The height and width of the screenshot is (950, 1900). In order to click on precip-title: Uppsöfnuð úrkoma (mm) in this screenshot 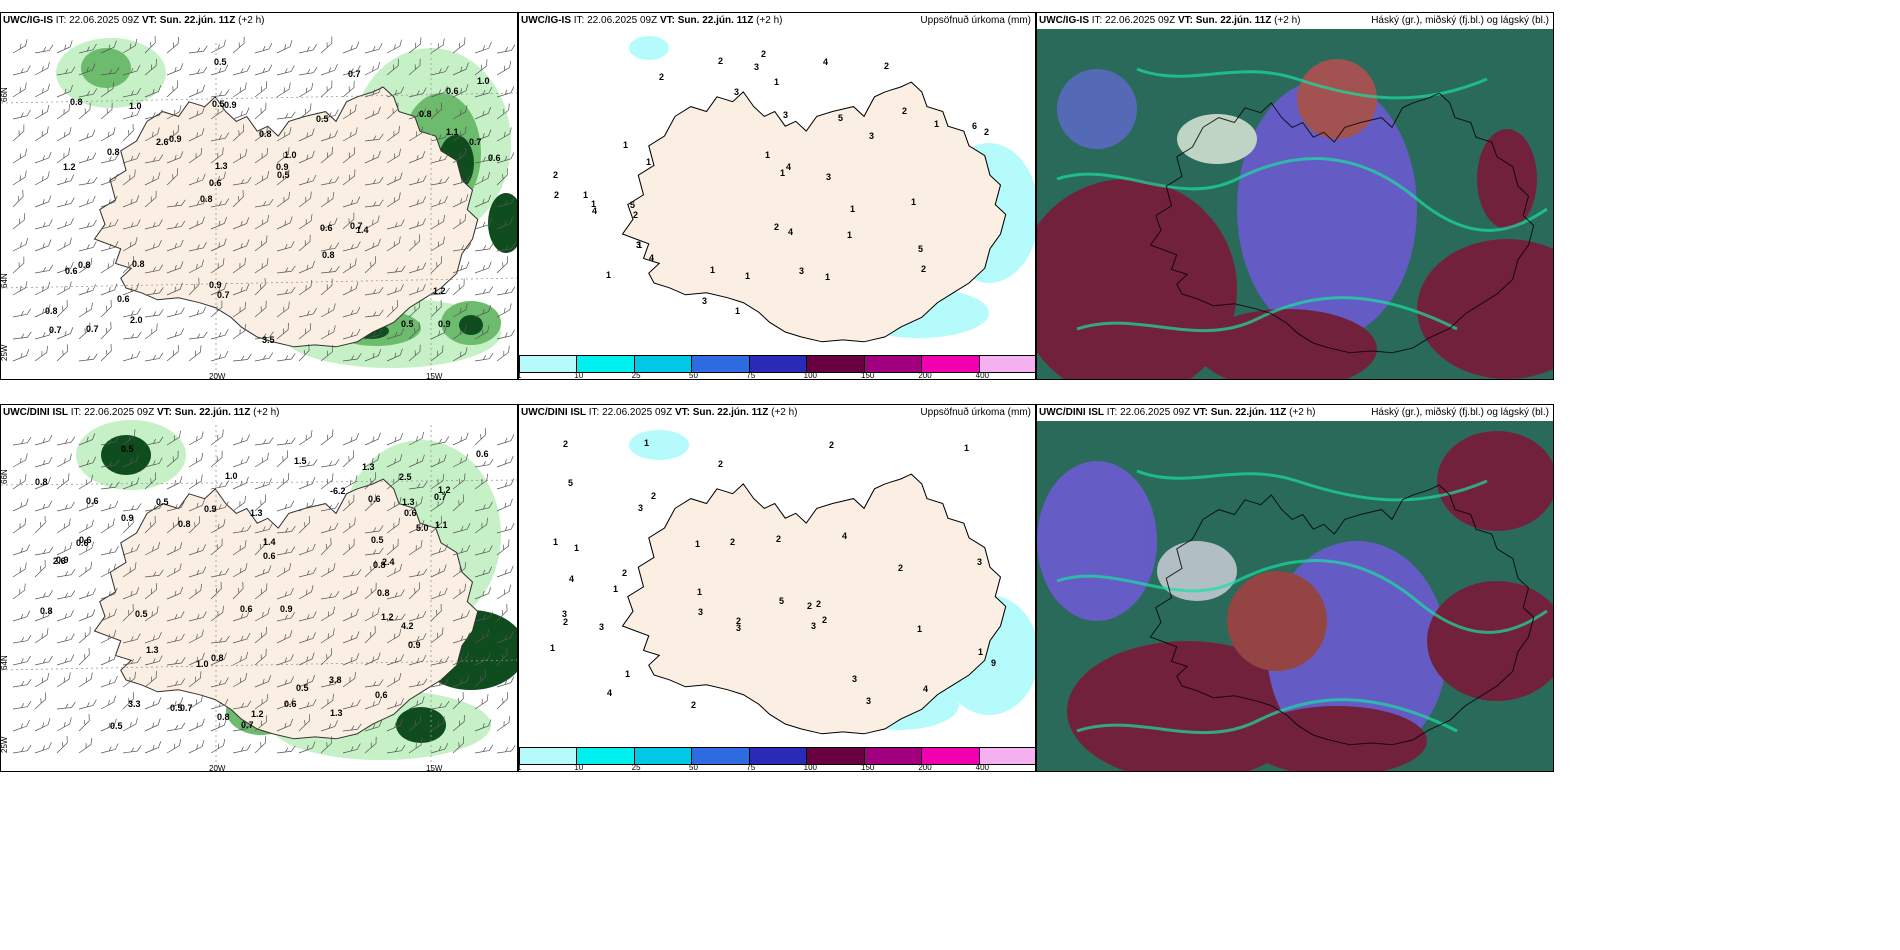, I will do `click(975, 412)`.